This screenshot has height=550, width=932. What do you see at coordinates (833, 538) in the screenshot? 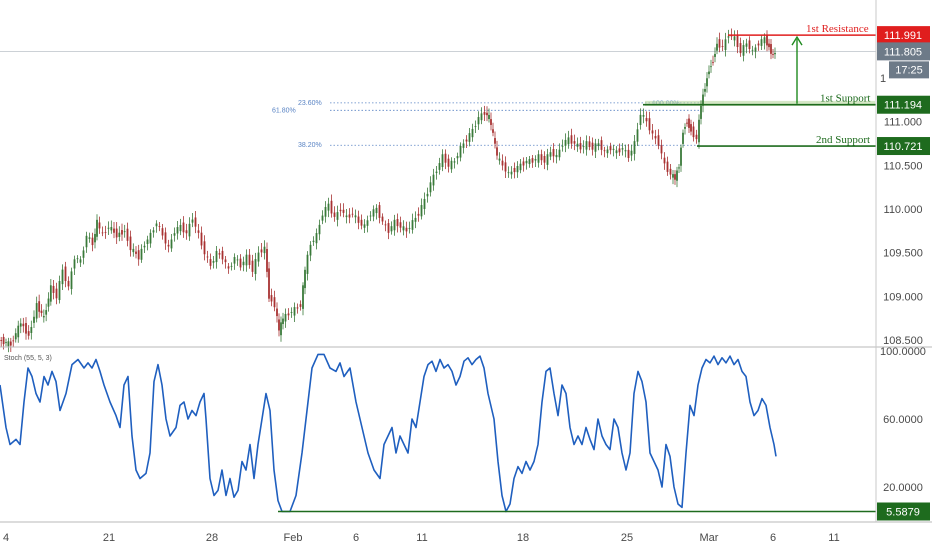
I see `x-tick-label: 11` at bounding box center [833, 538].